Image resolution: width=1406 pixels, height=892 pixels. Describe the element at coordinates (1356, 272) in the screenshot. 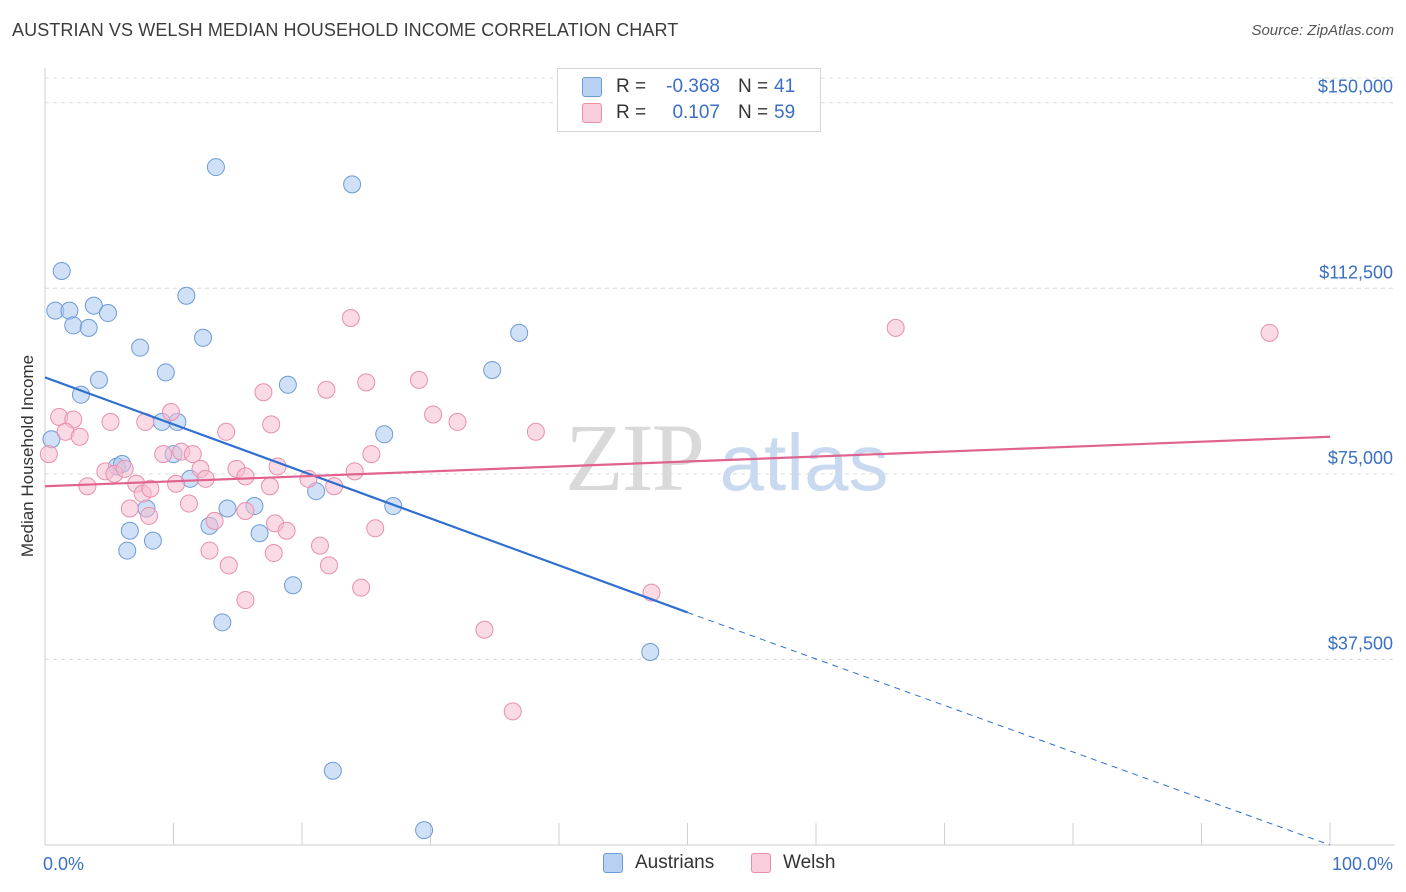

I see `y-tick-label: $112,500` at that location.